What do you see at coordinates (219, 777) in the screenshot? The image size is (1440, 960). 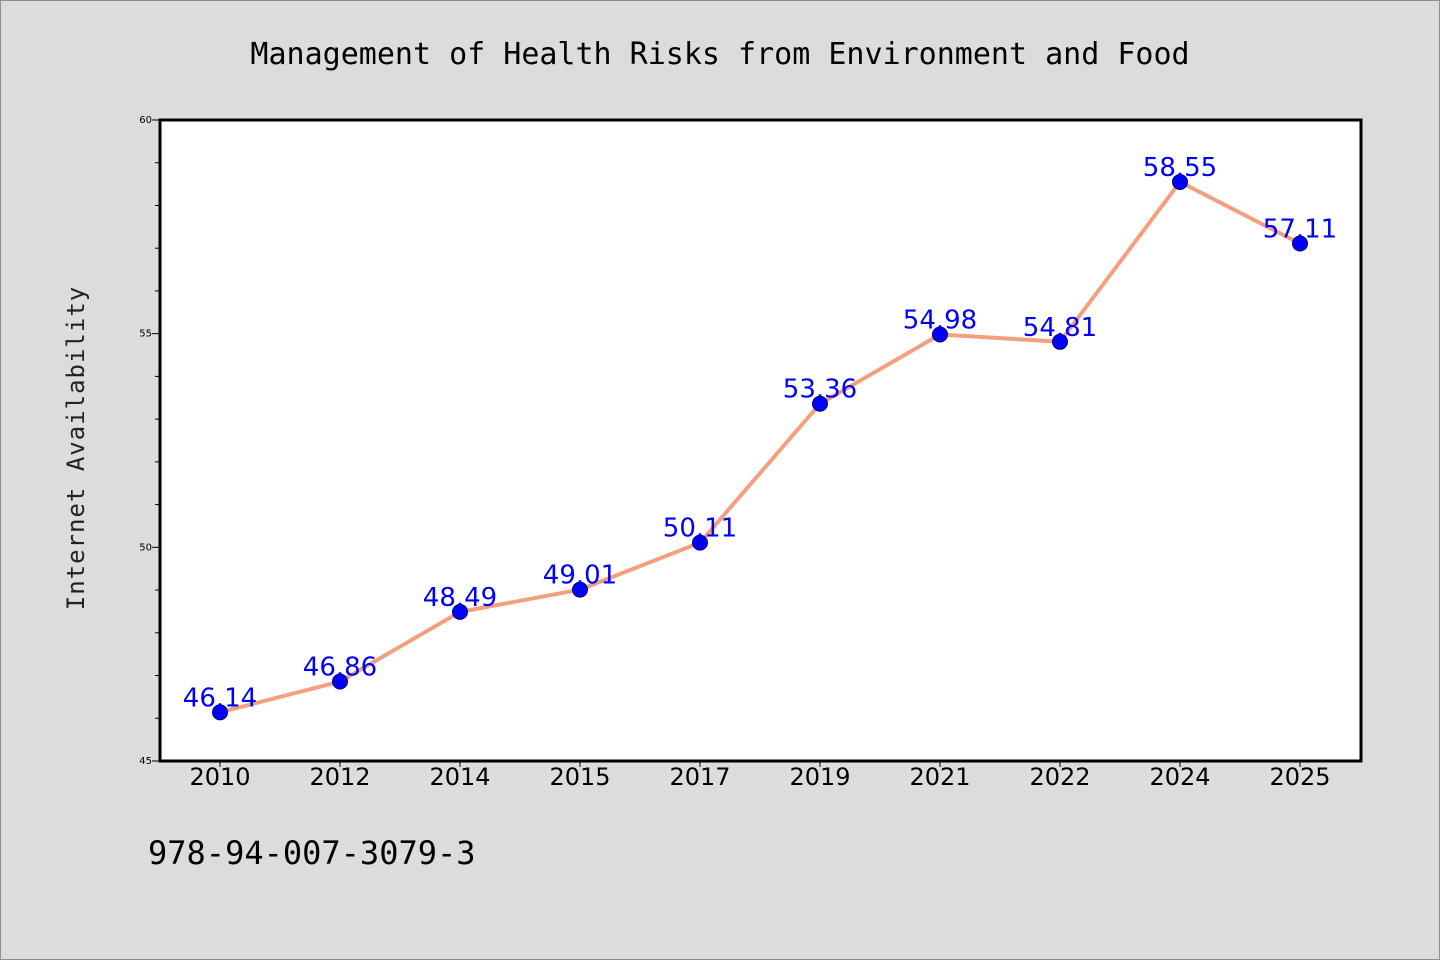 I see `x-tick-label: 2010` at bounding box center [219, 777].